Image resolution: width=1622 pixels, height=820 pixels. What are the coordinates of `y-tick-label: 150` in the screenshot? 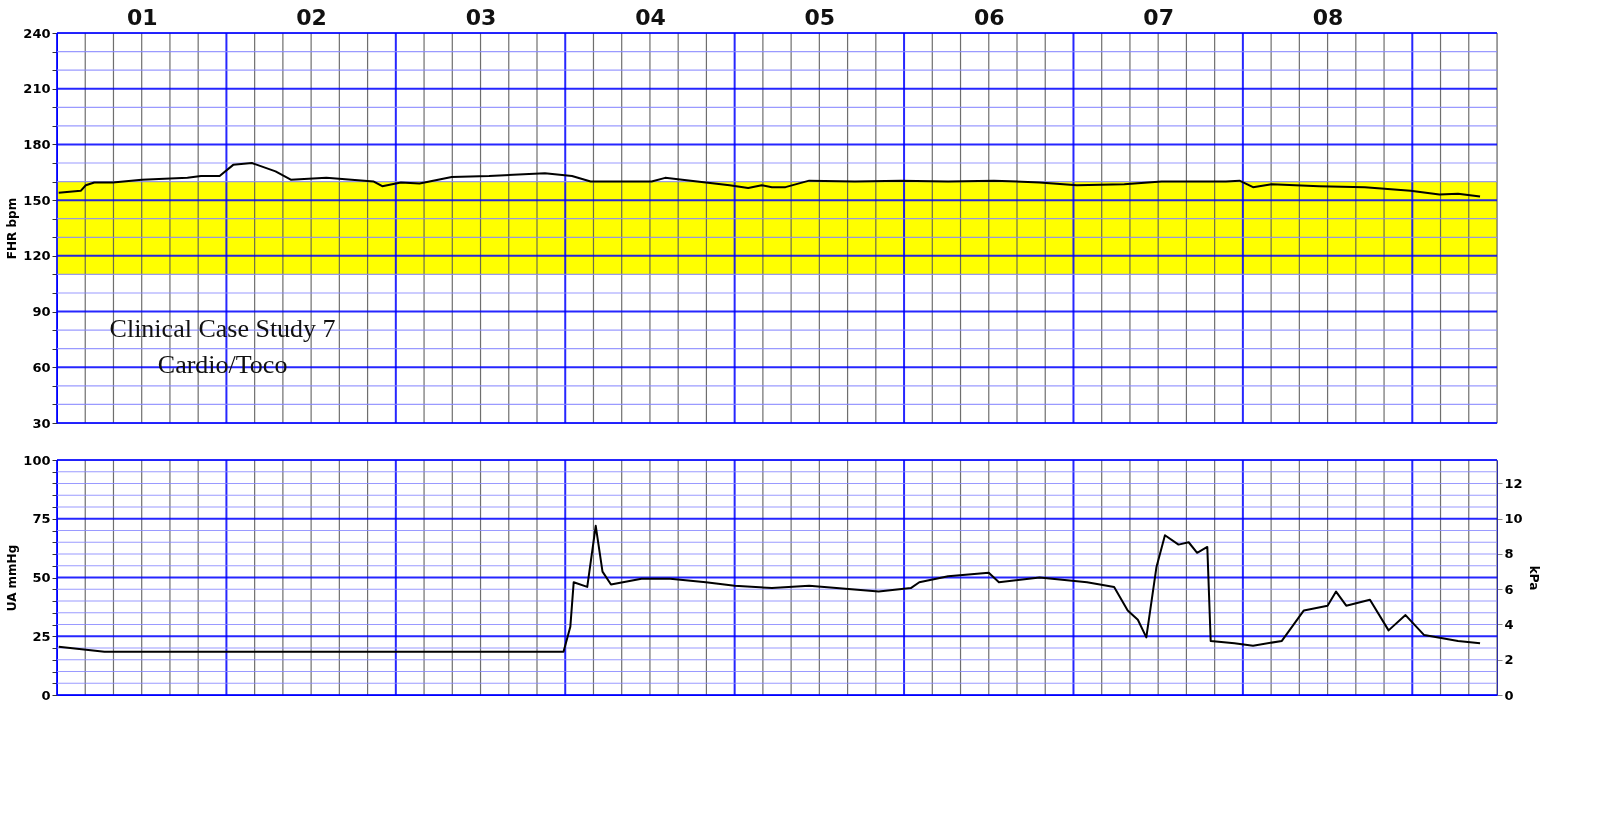 It's located at (37, 200).